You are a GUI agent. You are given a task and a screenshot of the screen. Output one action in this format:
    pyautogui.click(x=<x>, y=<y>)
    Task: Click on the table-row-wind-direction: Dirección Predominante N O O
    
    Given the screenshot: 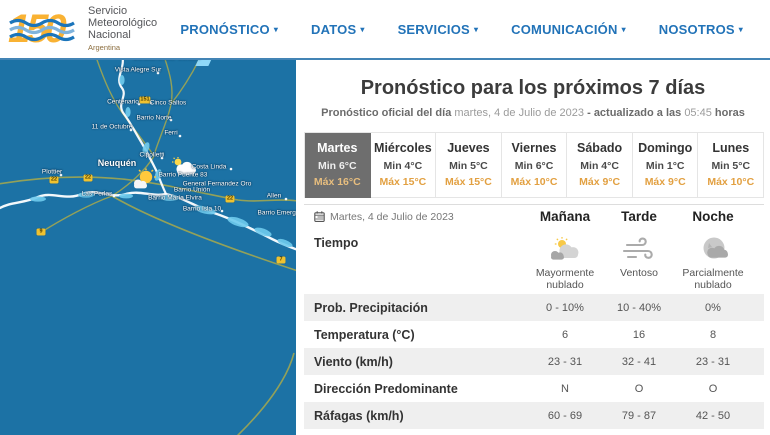 What is the action you would take?
    pyautogui.click(x=534, y=388)
    